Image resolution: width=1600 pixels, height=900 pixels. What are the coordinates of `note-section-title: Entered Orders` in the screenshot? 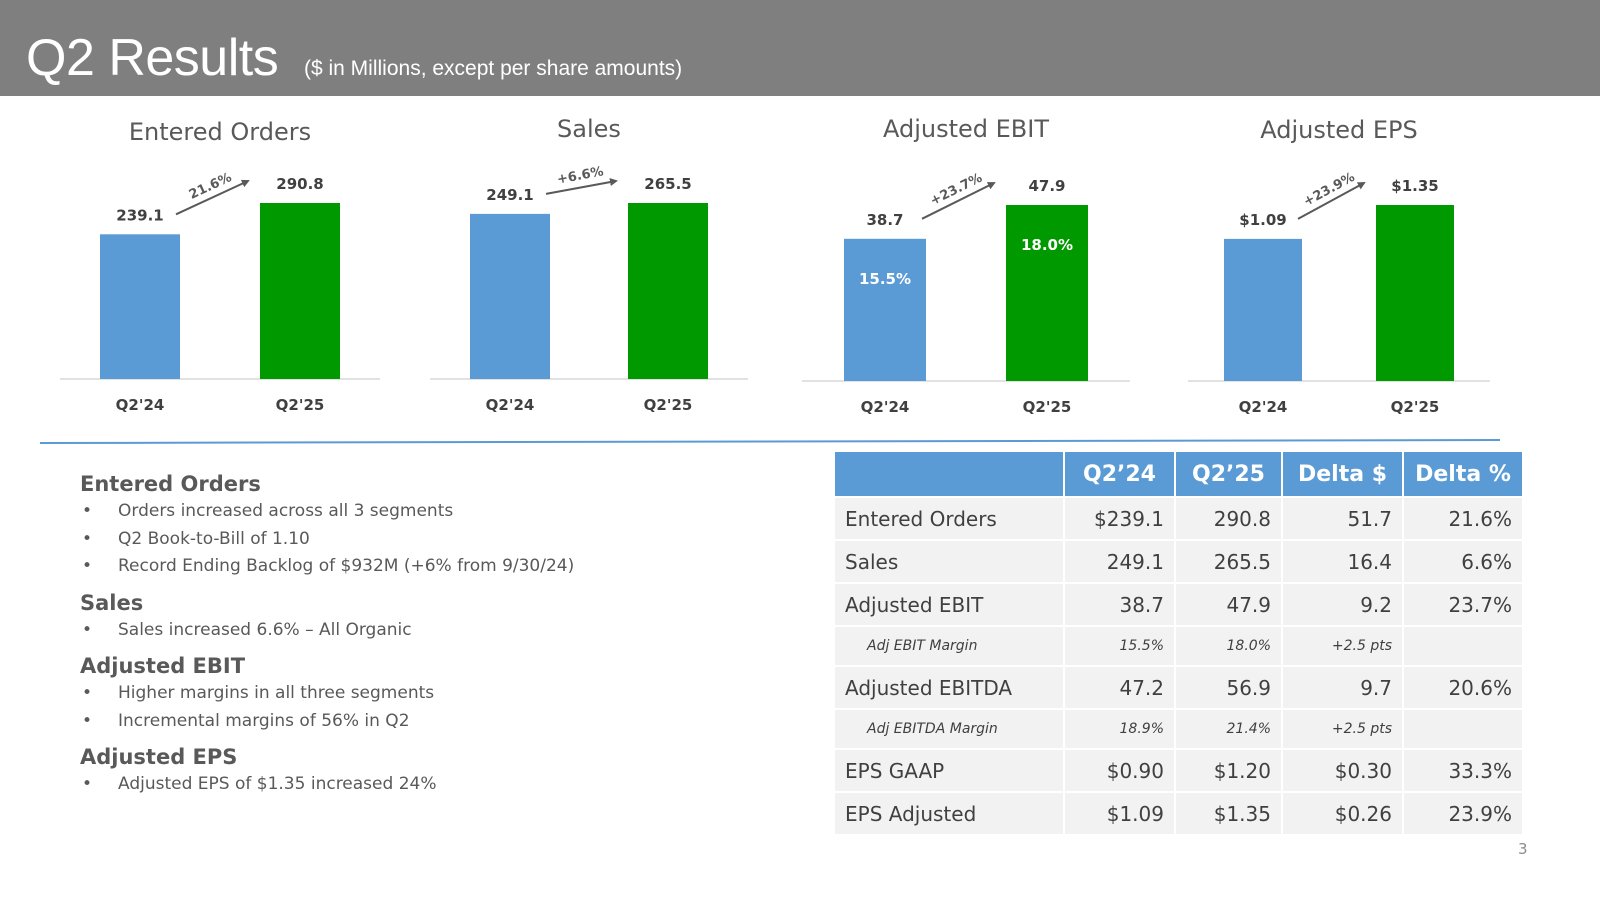 It's located at (170, 484).